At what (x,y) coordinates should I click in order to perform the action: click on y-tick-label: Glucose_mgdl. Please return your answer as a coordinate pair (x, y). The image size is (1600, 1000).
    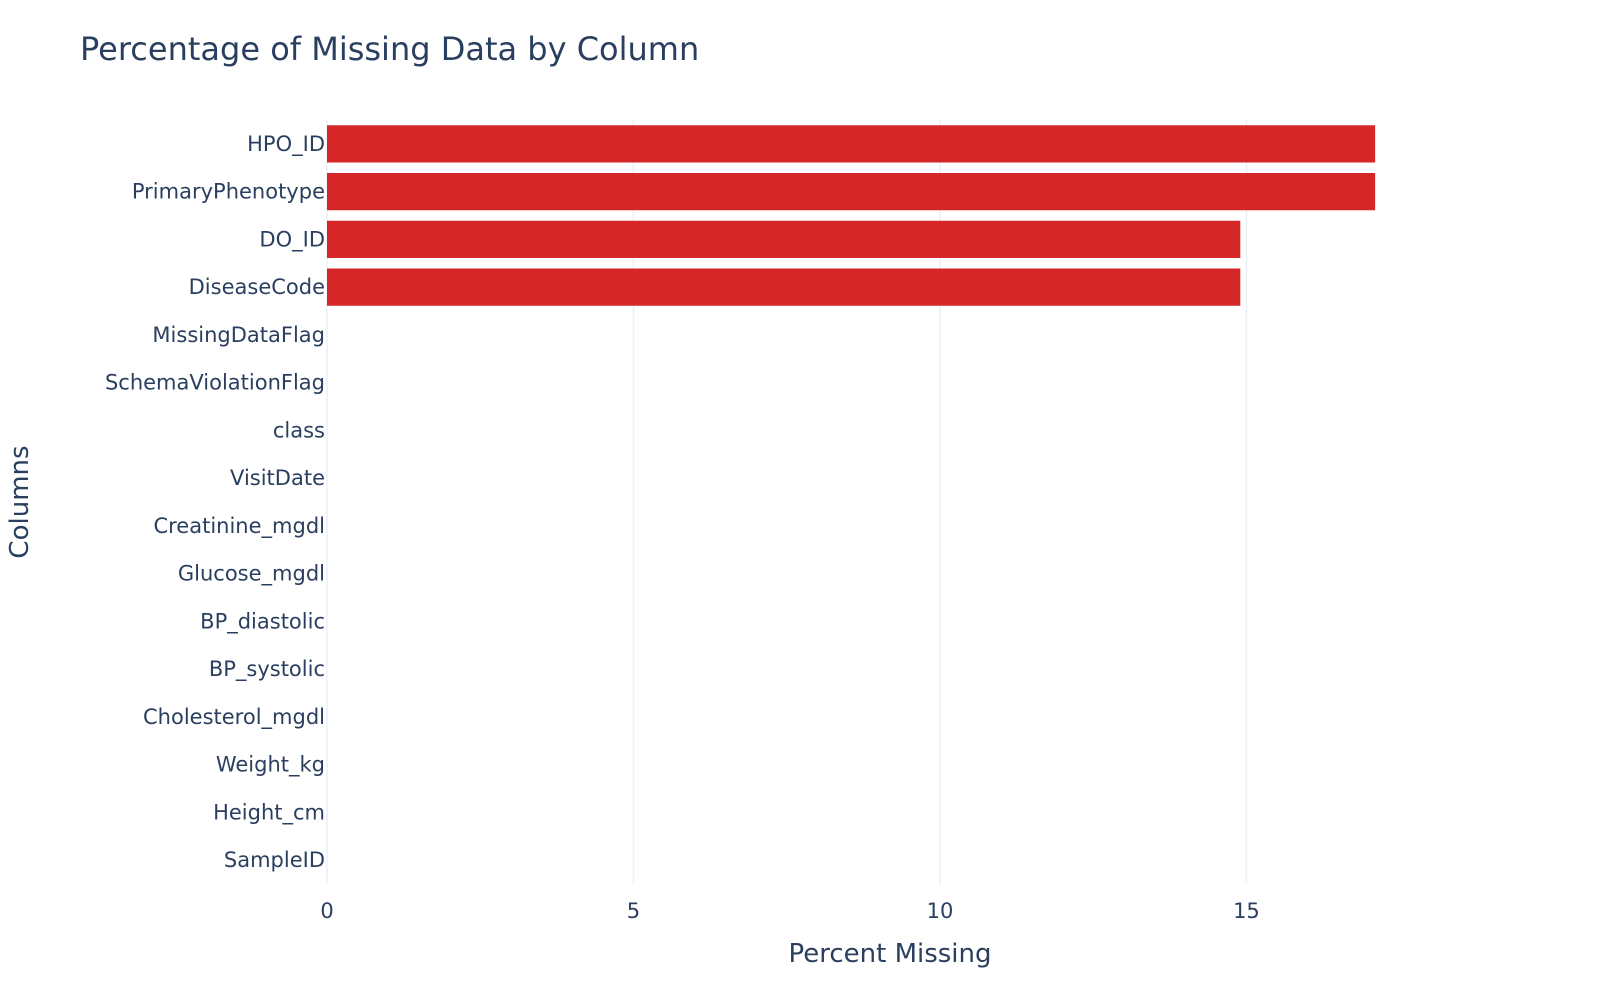
    Looking at the image, I should click on (251, 574).